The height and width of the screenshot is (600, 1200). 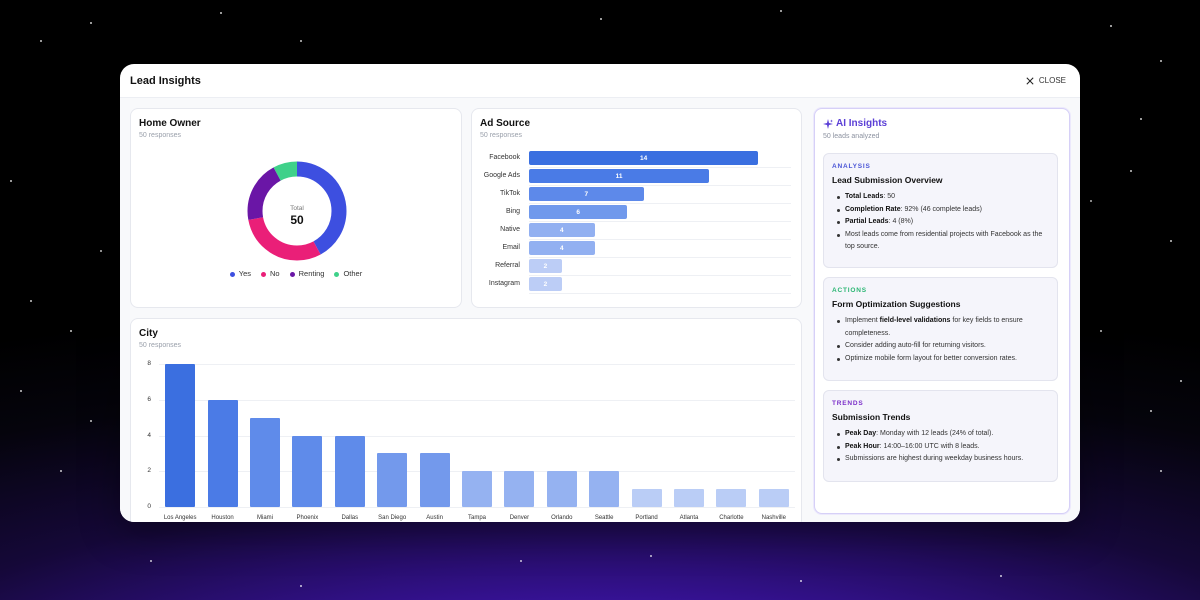 I want to click on home-owner-subtitle: 50 responses, so click(x=160, y=135).